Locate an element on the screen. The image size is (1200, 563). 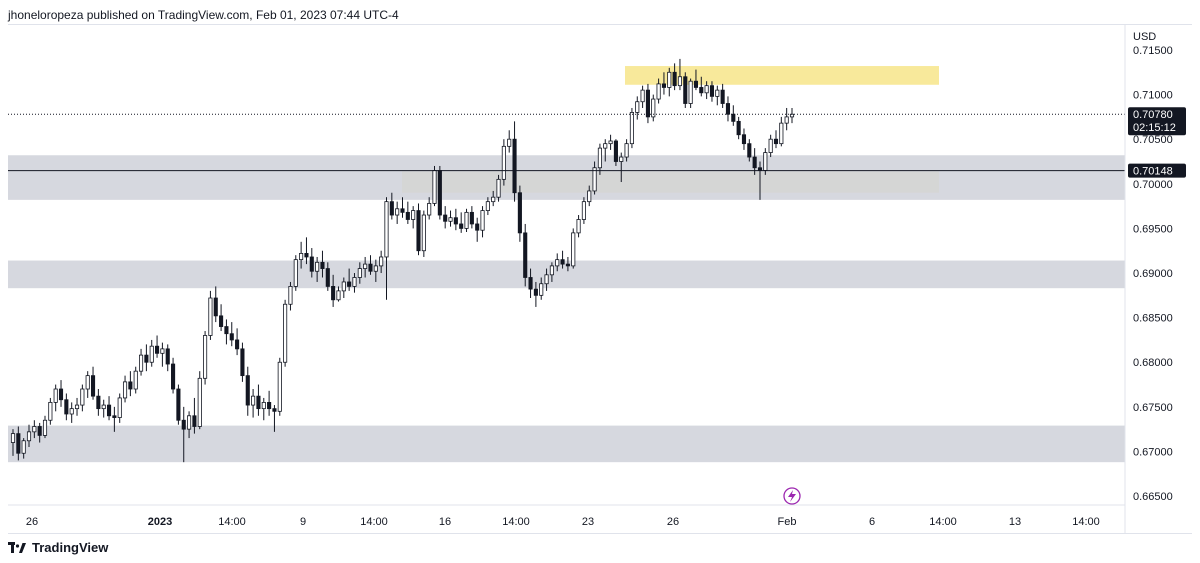
tradingview-brand: TradingView is located at coordinates (58, 547).